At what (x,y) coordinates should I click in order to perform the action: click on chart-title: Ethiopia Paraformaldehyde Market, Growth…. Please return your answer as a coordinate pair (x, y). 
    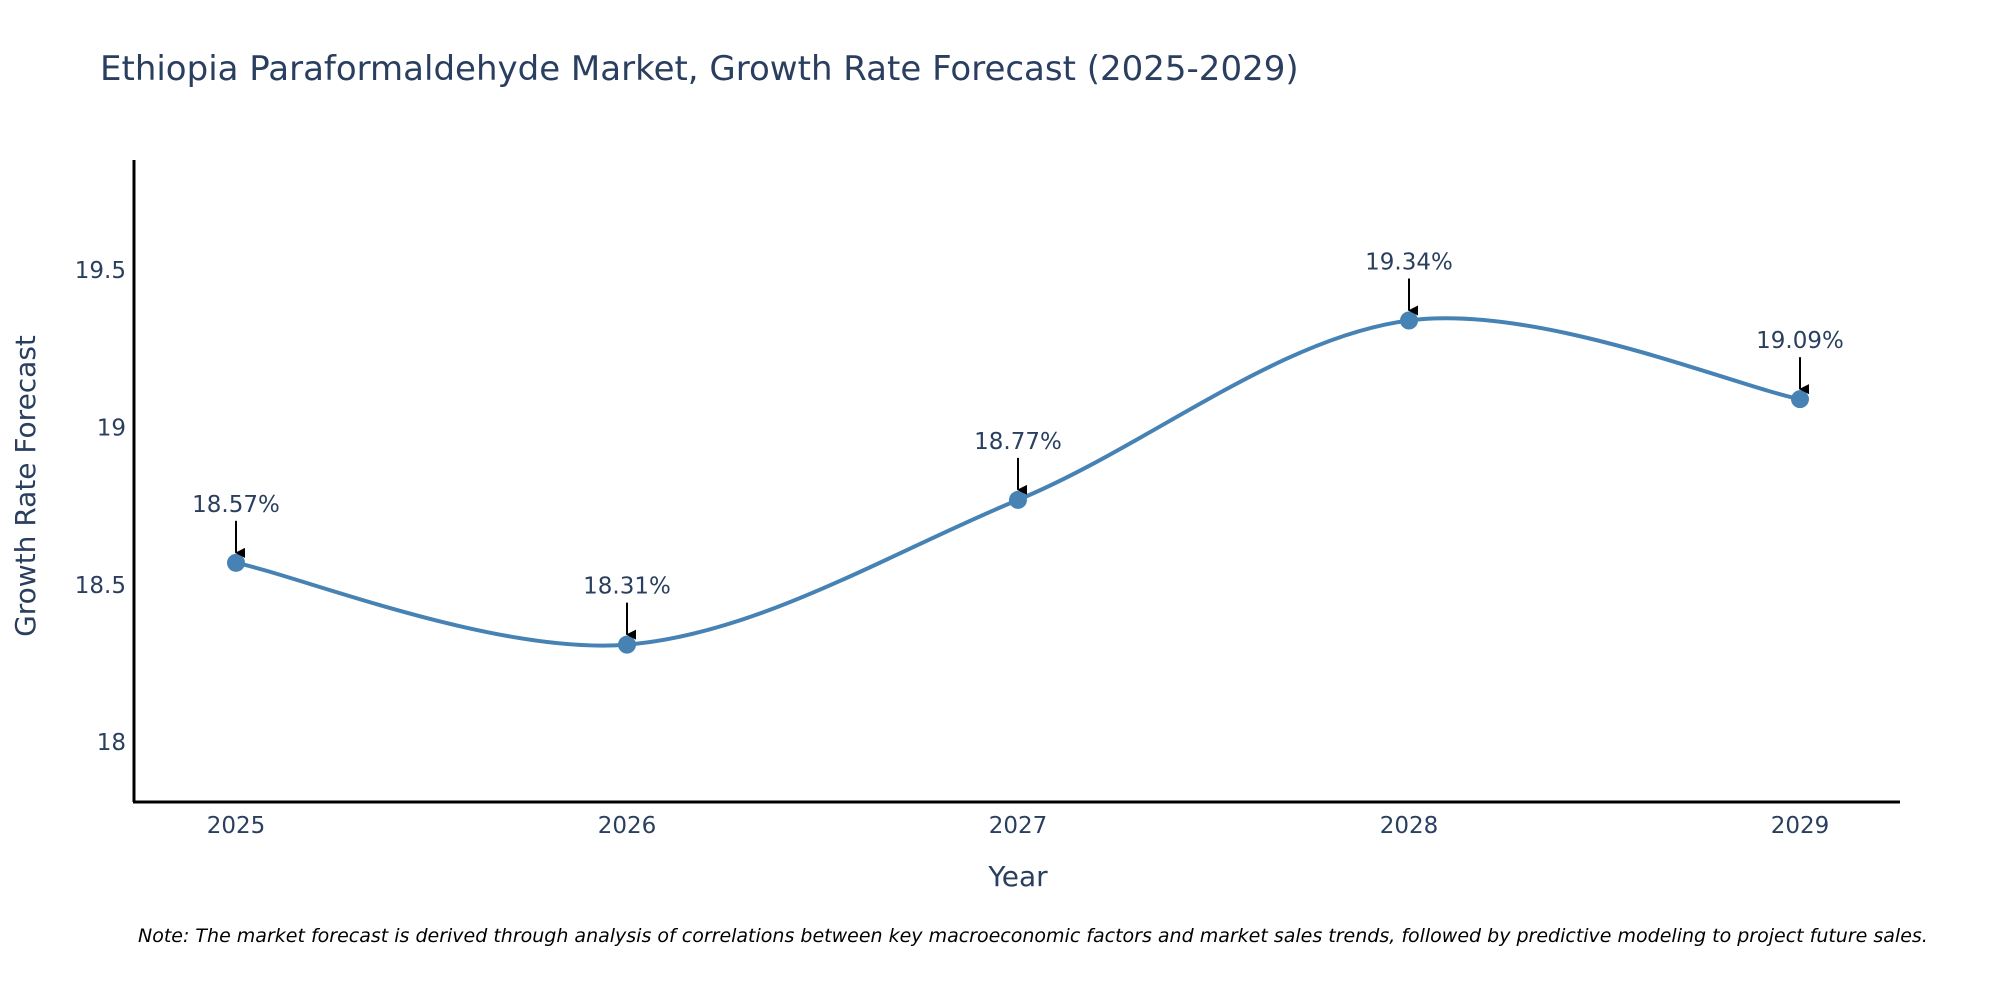
    Looking at the image, I should click on (699, 69).